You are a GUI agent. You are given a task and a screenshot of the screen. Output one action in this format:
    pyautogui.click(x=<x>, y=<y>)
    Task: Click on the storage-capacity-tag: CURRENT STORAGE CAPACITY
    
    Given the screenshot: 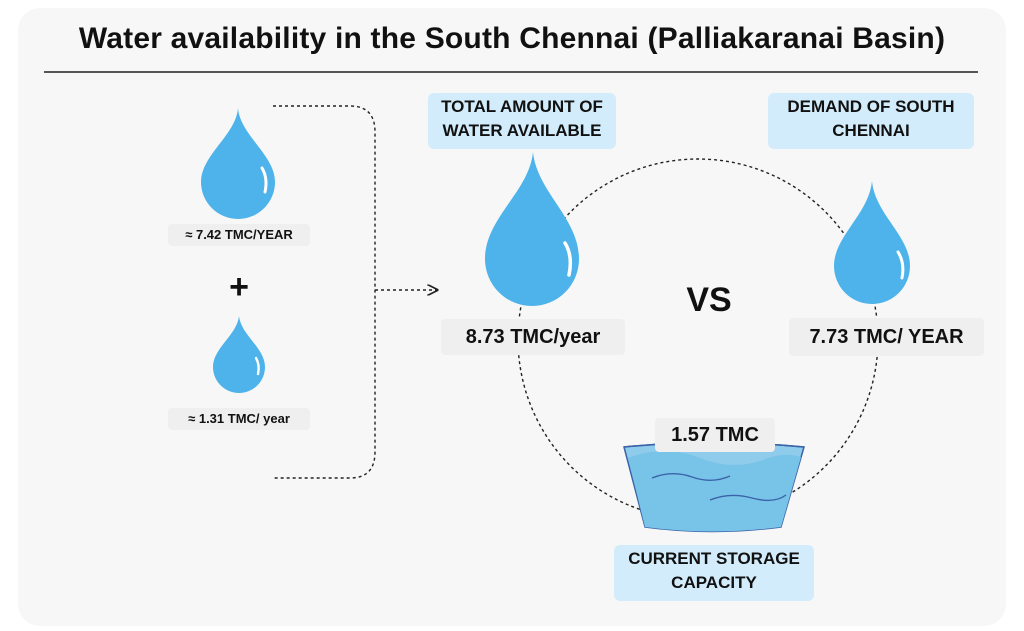 What is the action you would take?
    pyautogui.click(x=714, y=573)
    